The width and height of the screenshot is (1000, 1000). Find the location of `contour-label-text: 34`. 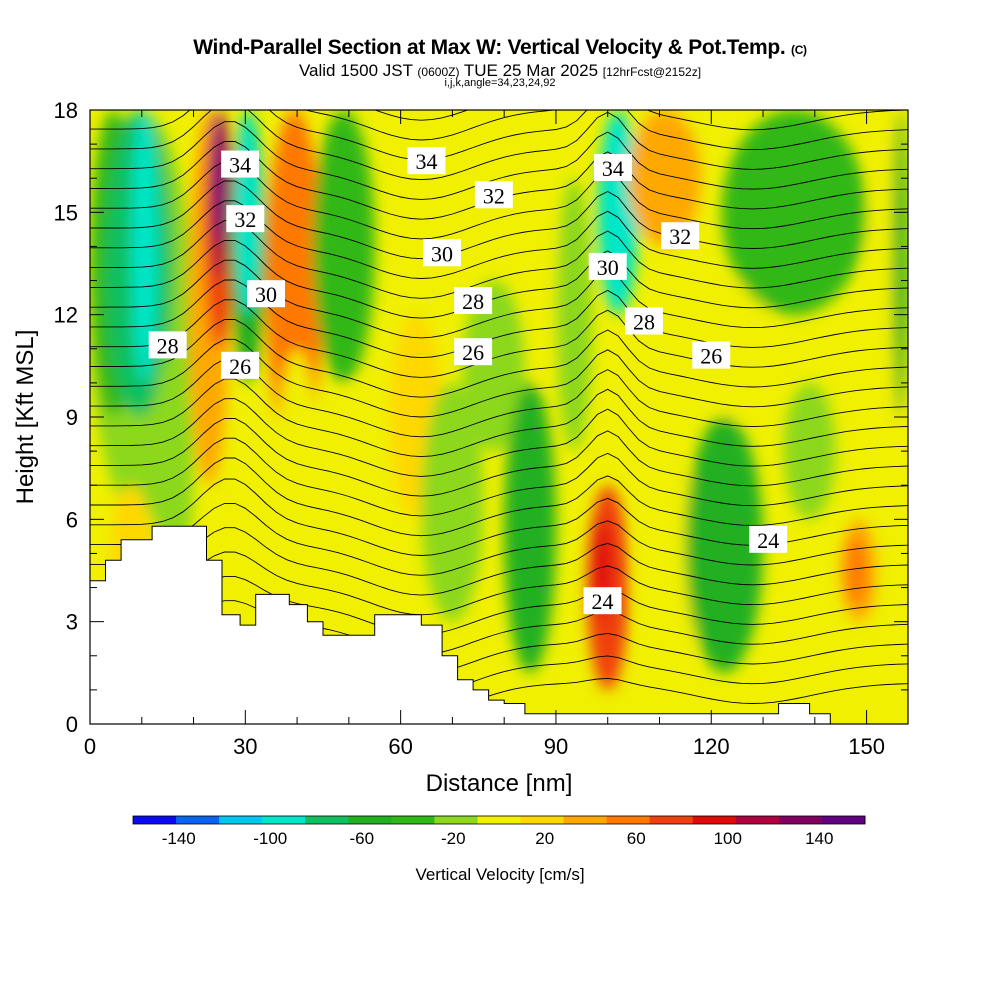

contour-label-text: 34 is located at coordinates (427, 161).